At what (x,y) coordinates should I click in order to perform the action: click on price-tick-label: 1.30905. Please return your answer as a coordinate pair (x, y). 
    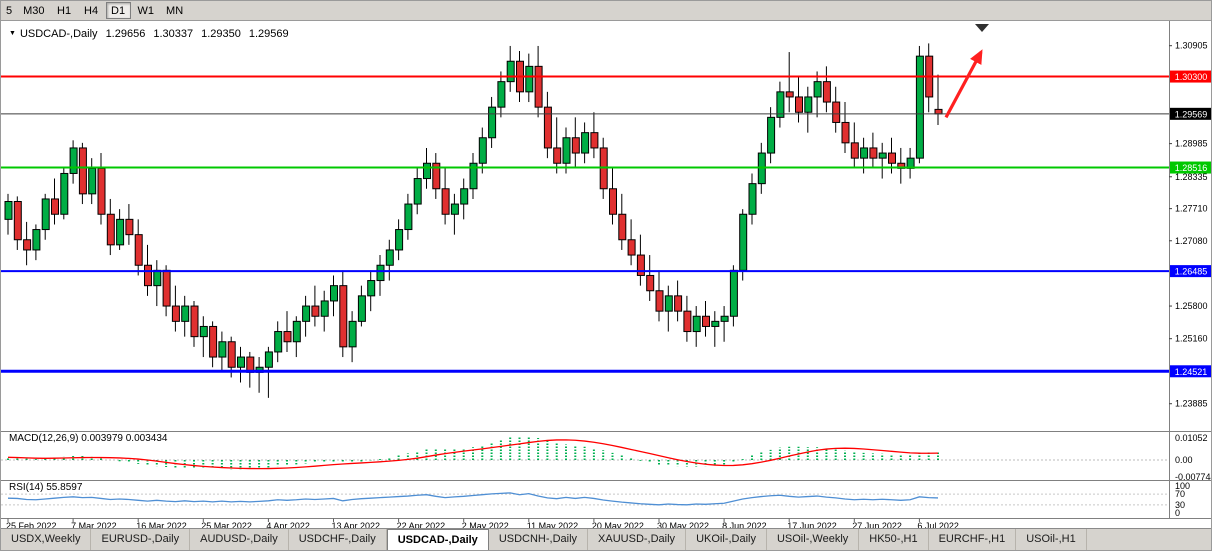
    Looking at the image, I should click on (1191, 46).